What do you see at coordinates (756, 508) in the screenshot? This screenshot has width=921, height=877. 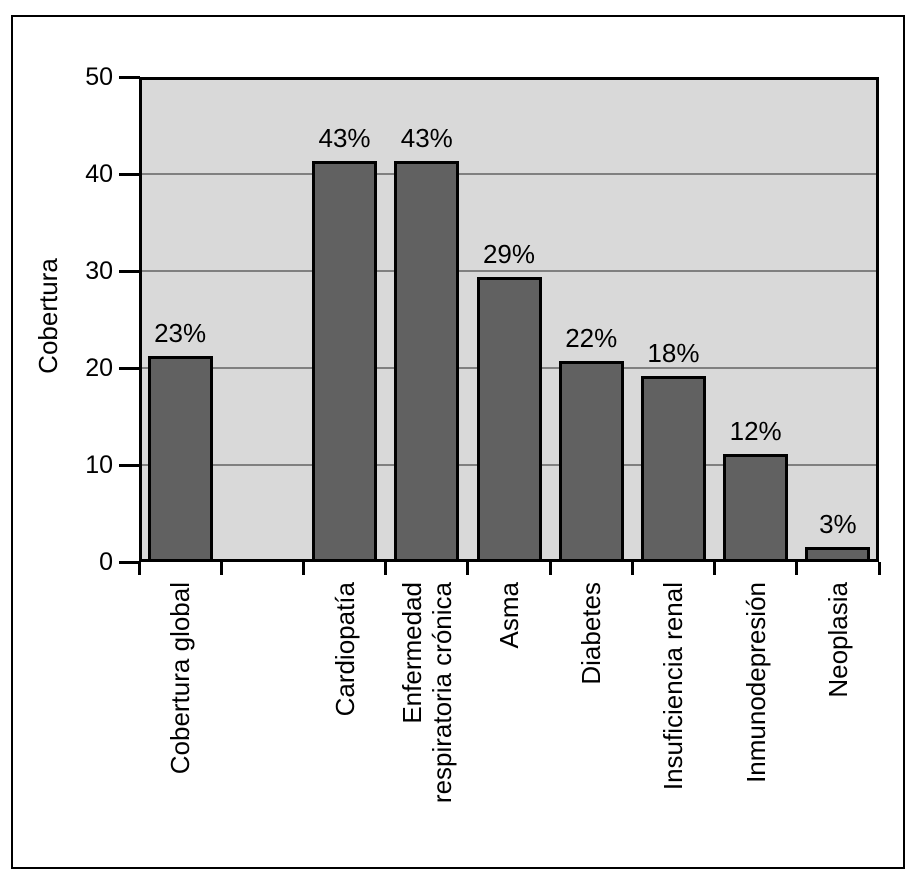 I see `bar-inmunodepresi-n` at bounding box center [756, 508].